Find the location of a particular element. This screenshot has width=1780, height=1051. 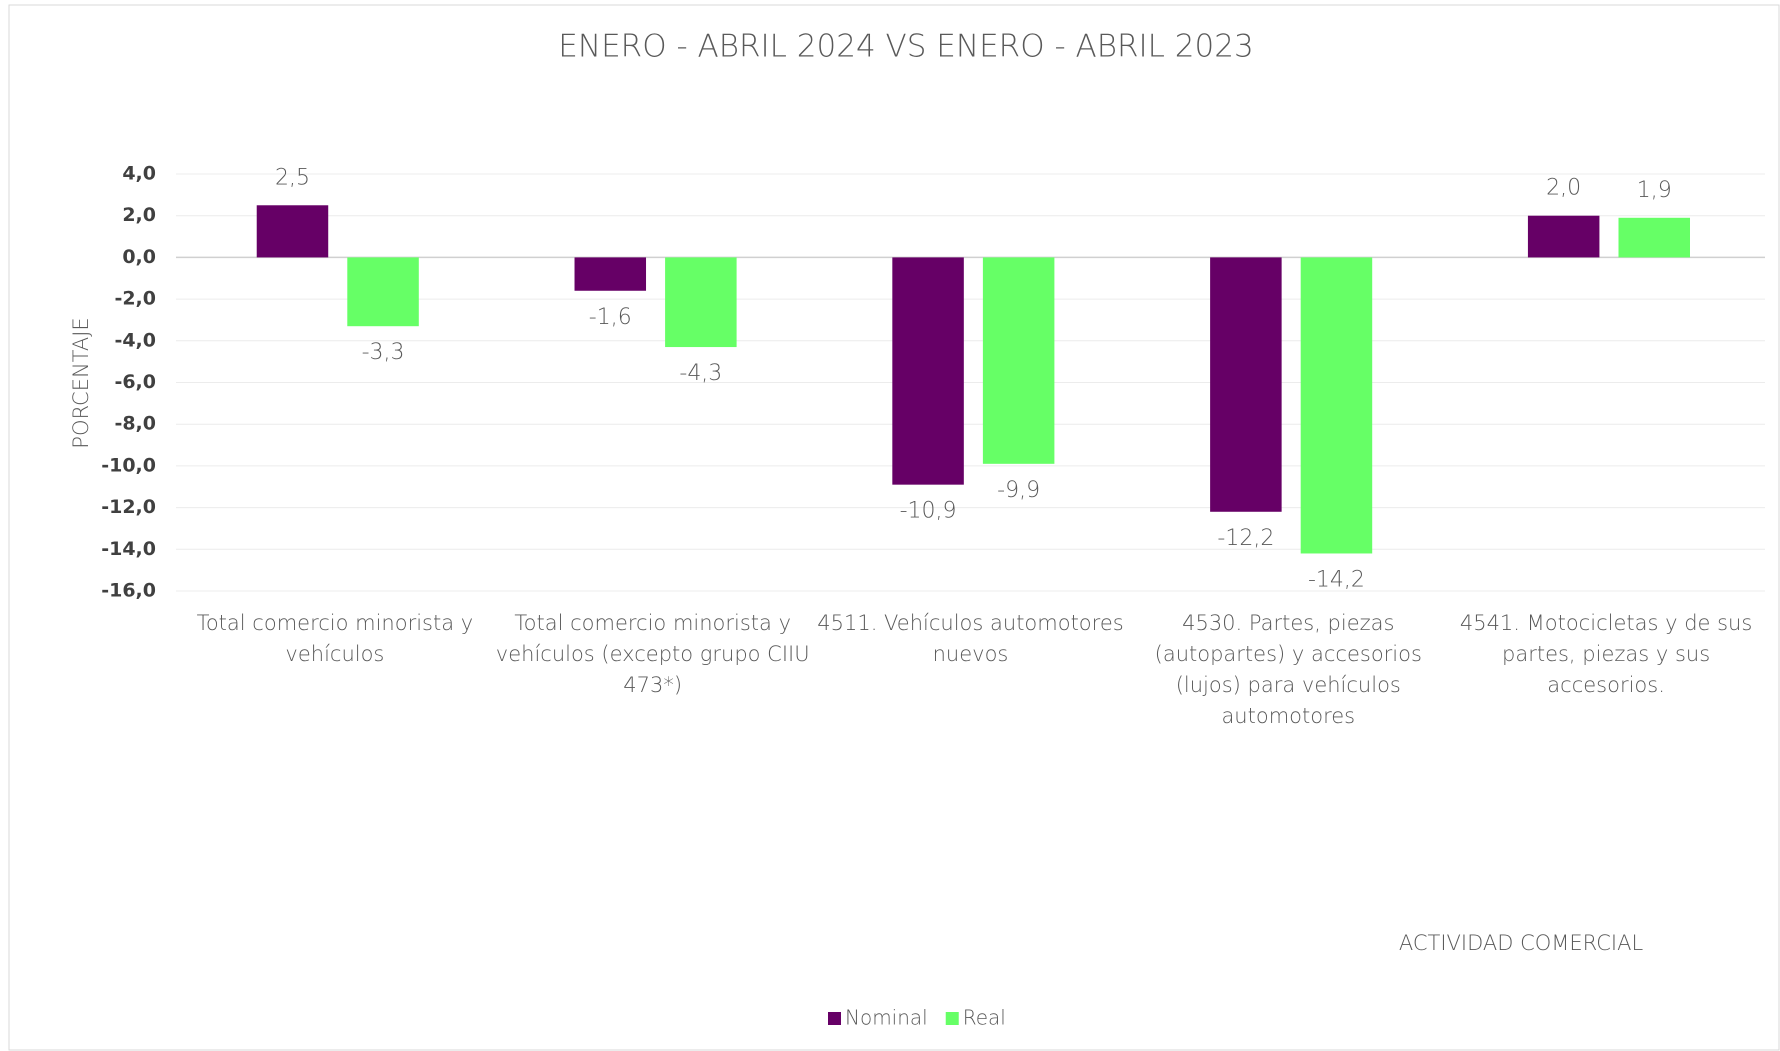

chart-title: ENERO - ABRIL 2024 VS ENERO - ABRIL 2023 is located at coordinates (905, 47).